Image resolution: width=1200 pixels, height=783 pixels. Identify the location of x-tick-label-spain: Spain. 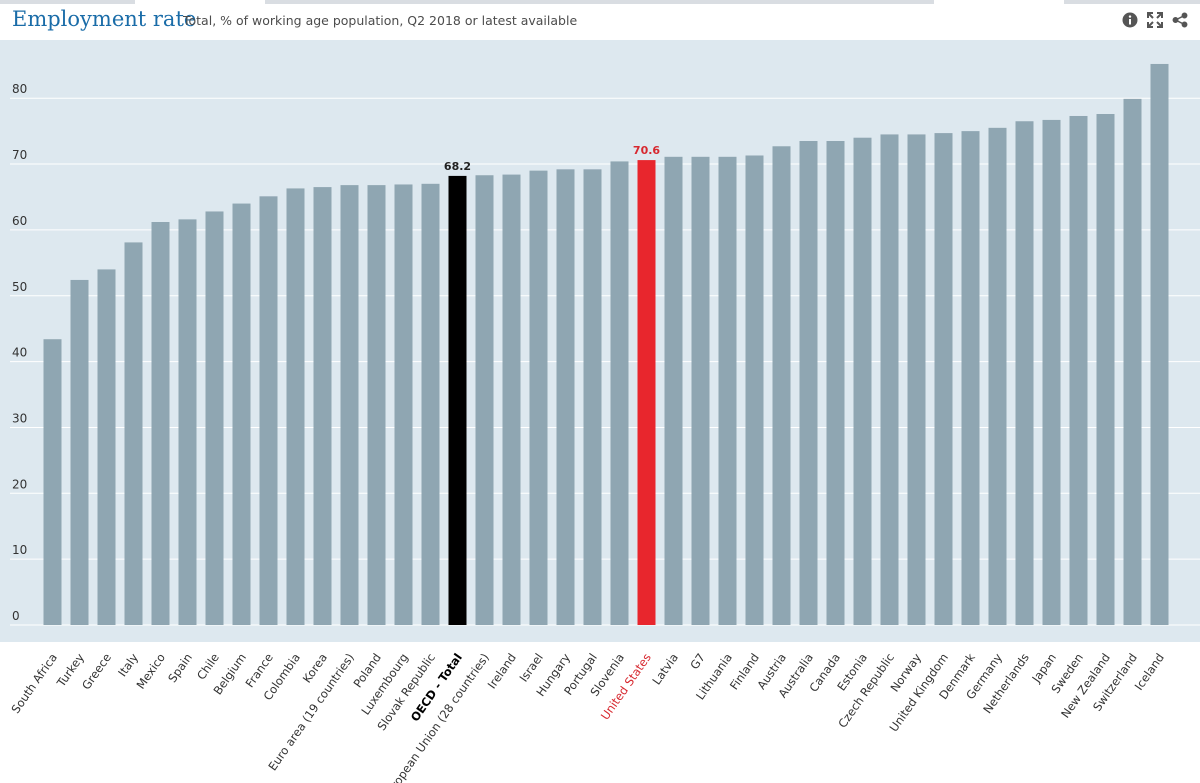
(180, 668).